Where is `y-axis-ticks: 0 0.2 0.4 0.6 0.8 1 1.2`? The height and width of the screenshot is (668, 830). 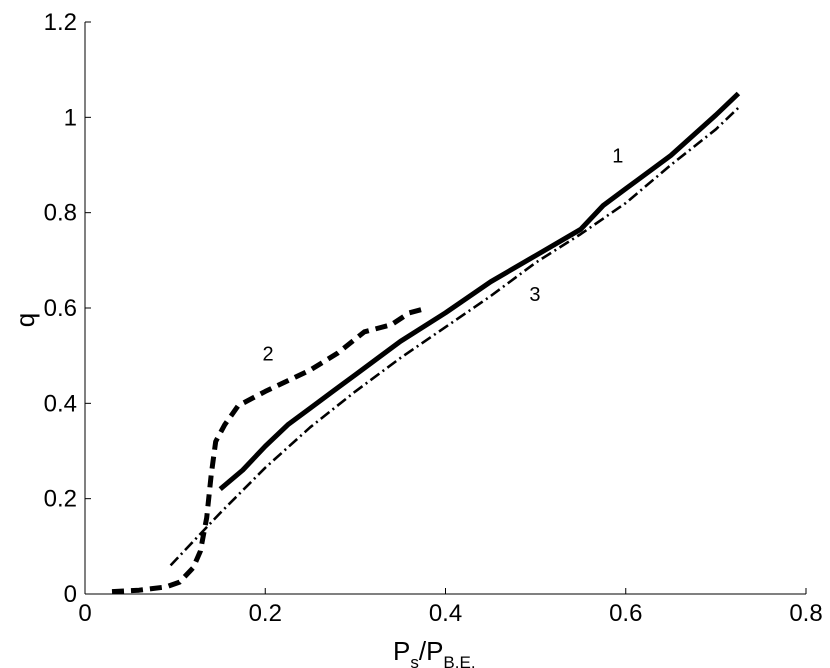
y-axis-ticks: 0 0.2 0.4 0.6 0.8 1 1.2 is located at coordinates (67, 308).